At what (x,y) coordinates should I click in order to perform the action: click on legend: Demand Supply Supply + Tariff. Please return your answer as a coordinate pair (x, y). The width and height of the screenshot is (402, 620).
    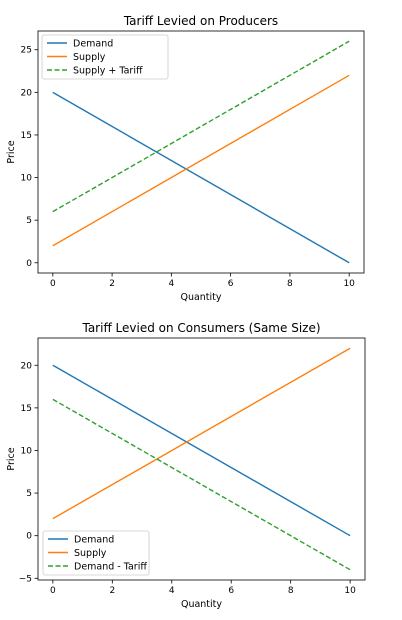
    Looking at the image, I should click on (105, 57).